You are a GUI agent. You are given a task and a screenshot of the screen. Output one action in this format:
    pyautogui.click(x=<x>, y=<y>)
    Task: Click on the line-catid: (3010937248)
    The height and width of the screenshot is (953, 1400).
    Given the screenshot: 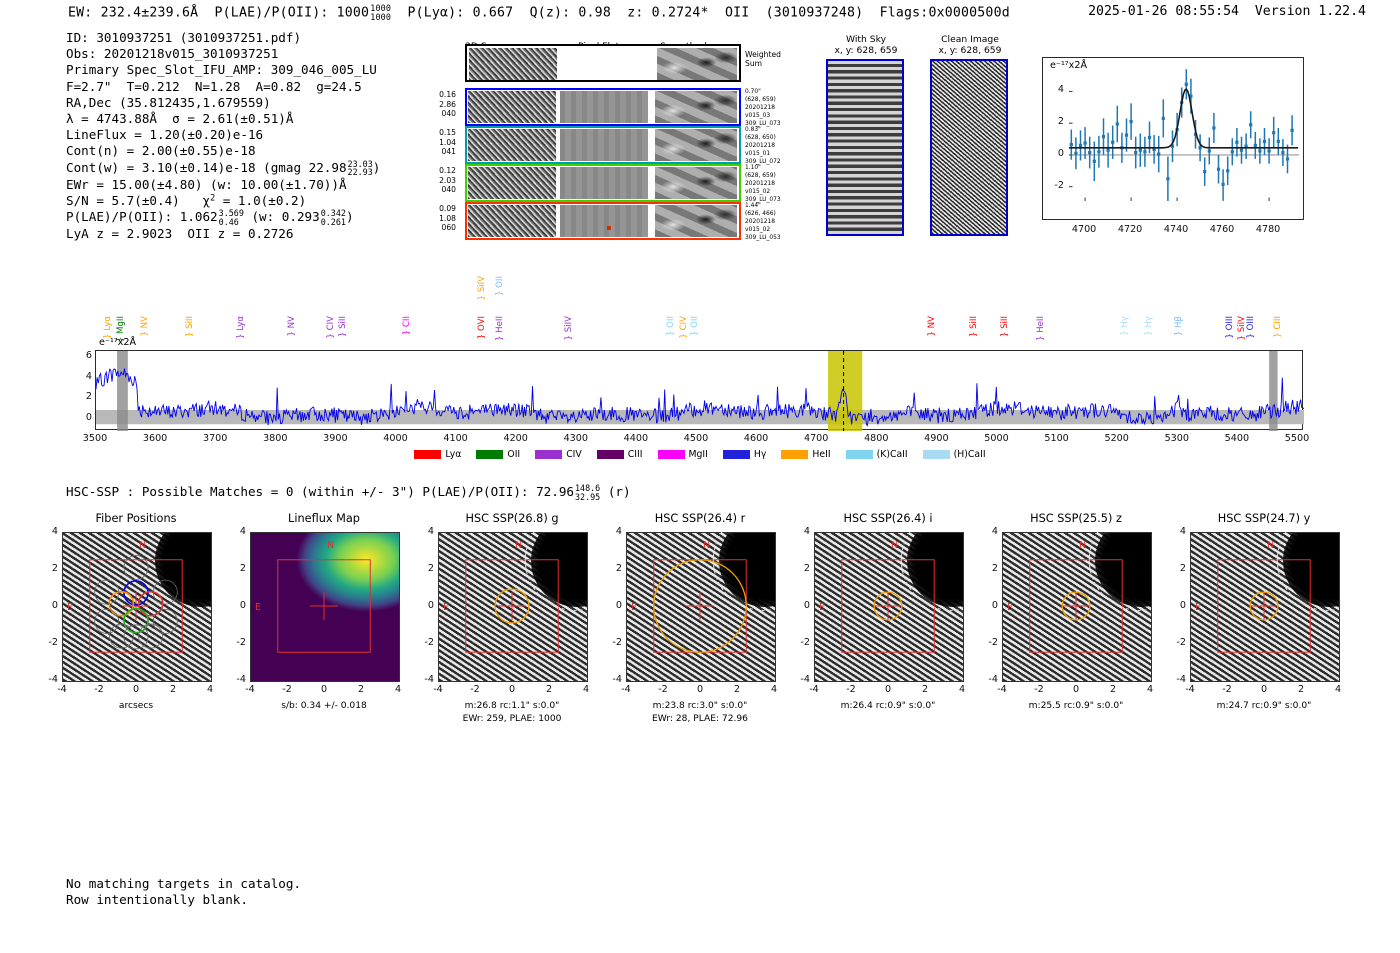 What is the action you would take?
    pyautogui.click(x=814, y=13)
    